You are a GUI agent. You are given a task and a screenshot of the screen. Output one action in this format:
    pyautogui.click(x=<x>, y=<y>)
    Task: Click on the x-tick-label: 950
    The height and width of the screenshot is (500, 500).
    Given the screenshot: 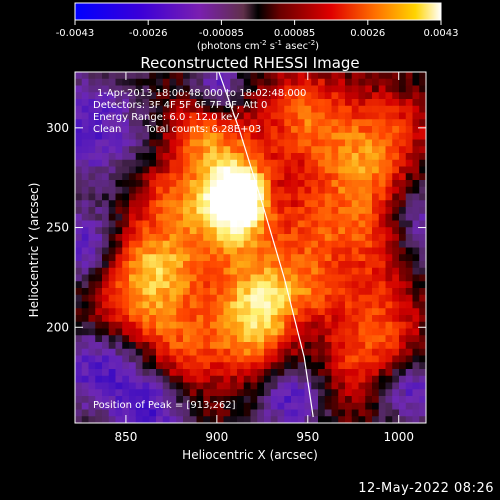 What is the action you would take?
    pyautogui.click(x=307, y=437)
    